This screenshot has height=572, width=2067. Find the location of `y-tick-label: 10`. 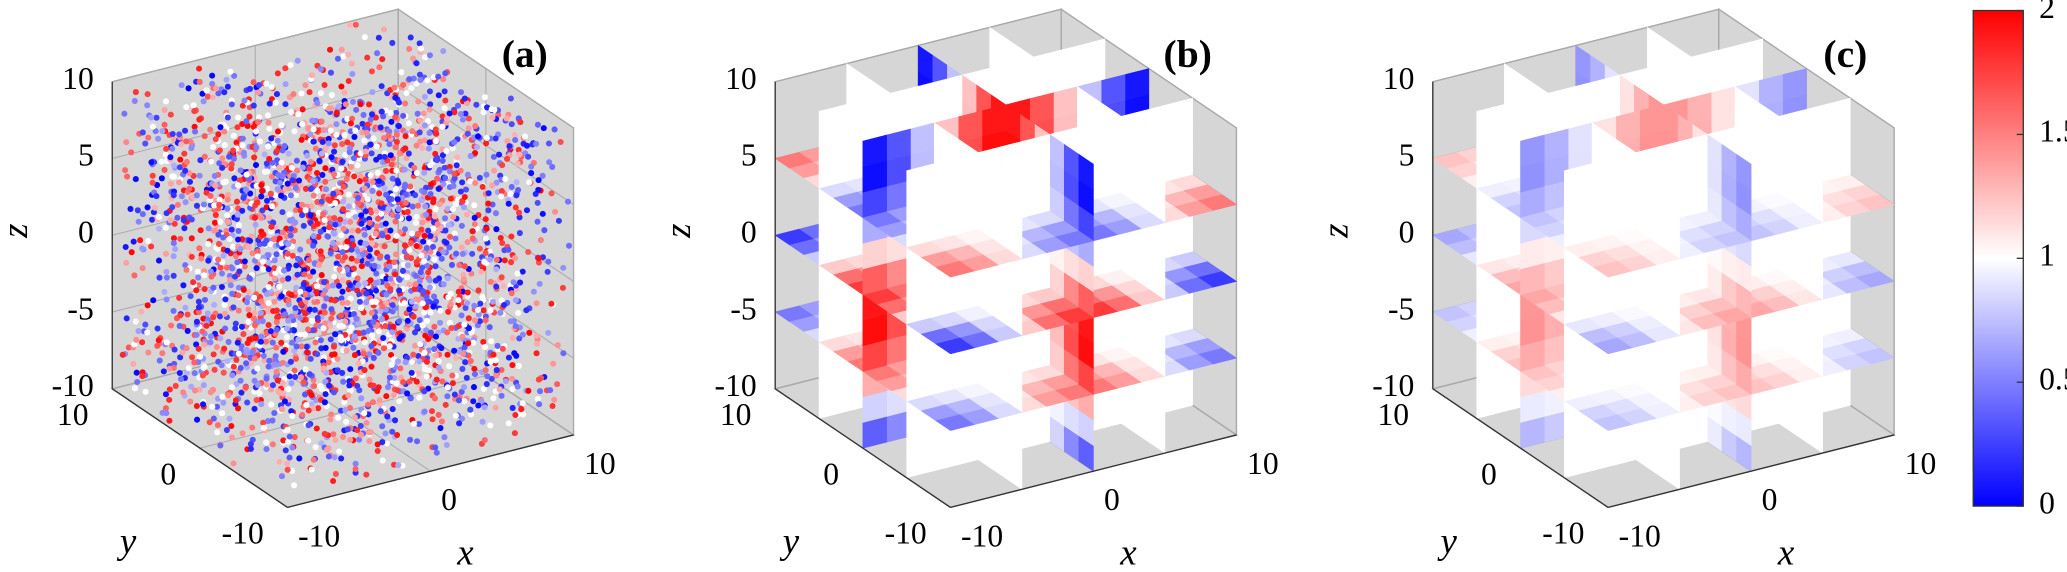

y-tick-label: 10 is located at coordinates (736, 414).